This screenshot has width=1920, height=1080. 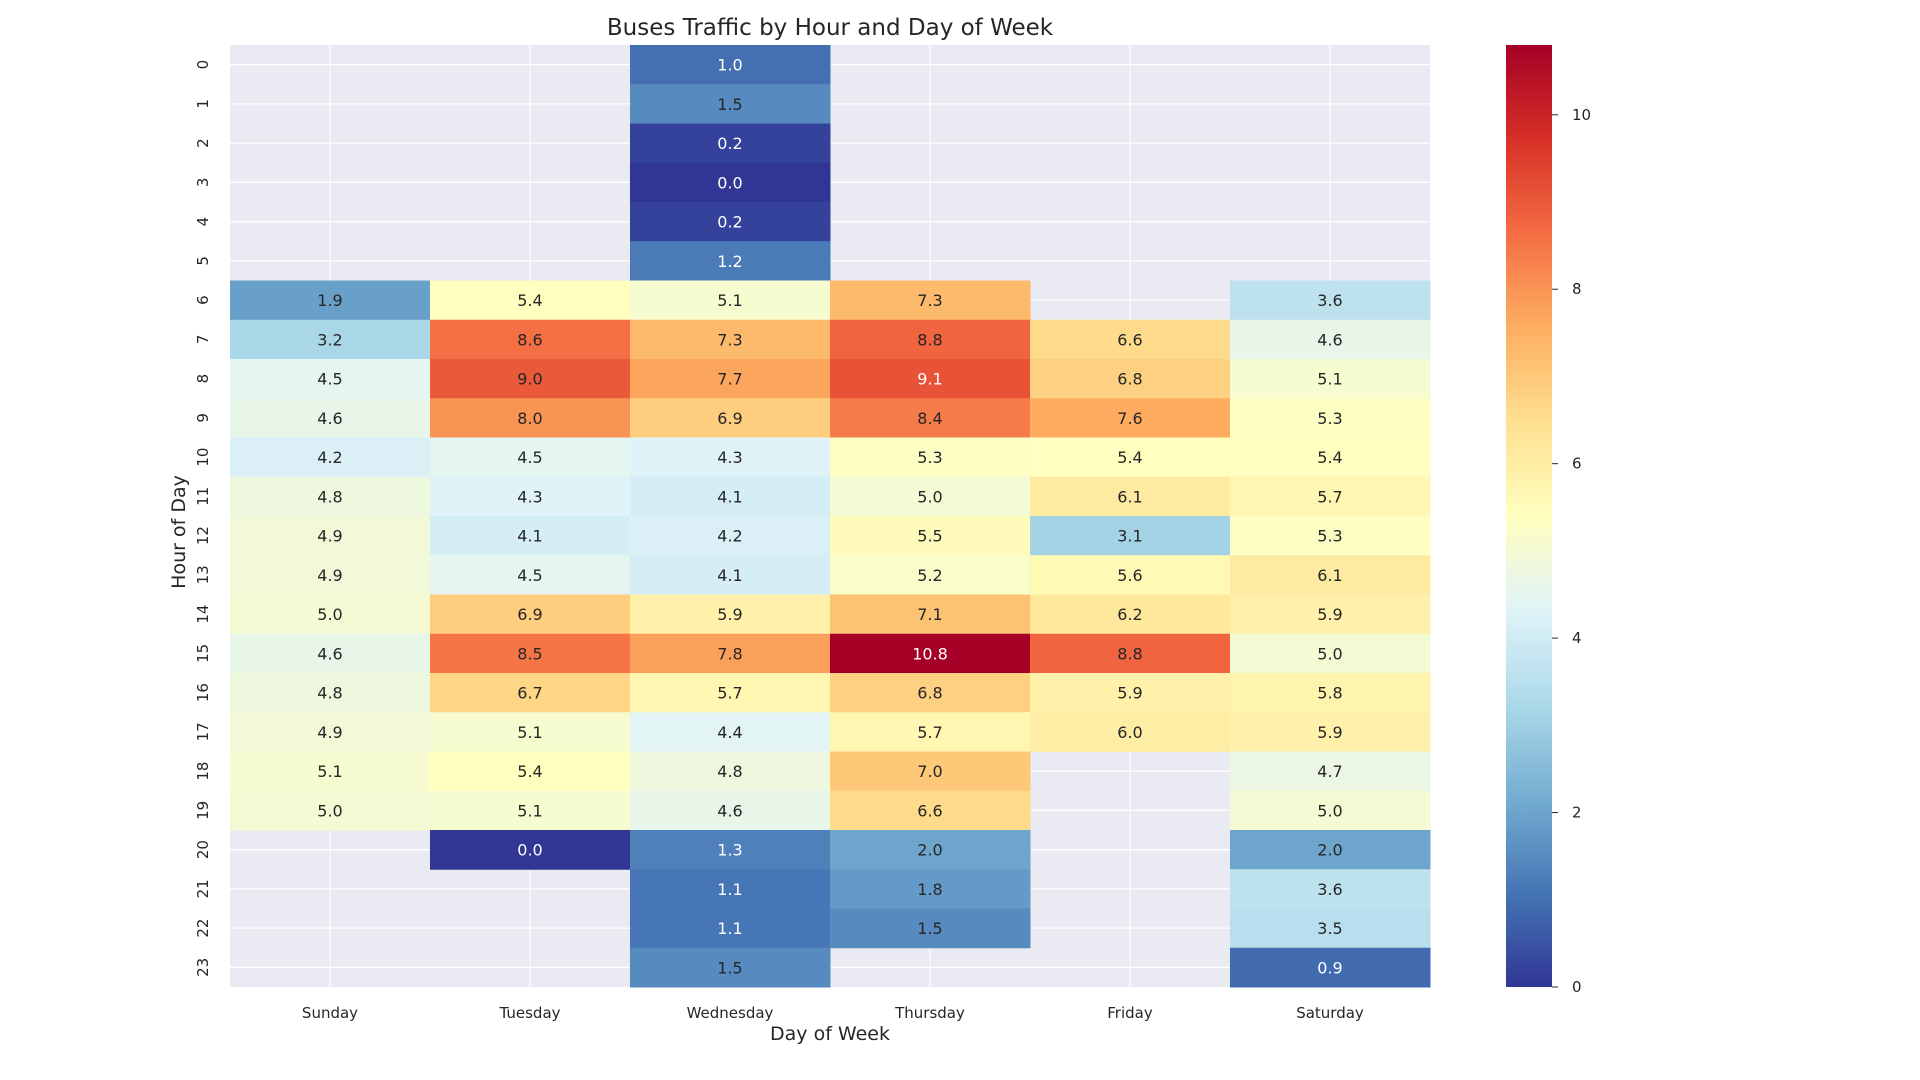 What do you see at coordinates (203, 967) in the screenshot?
I see `y-tick-label: 23` at bounding box center [203, 967].